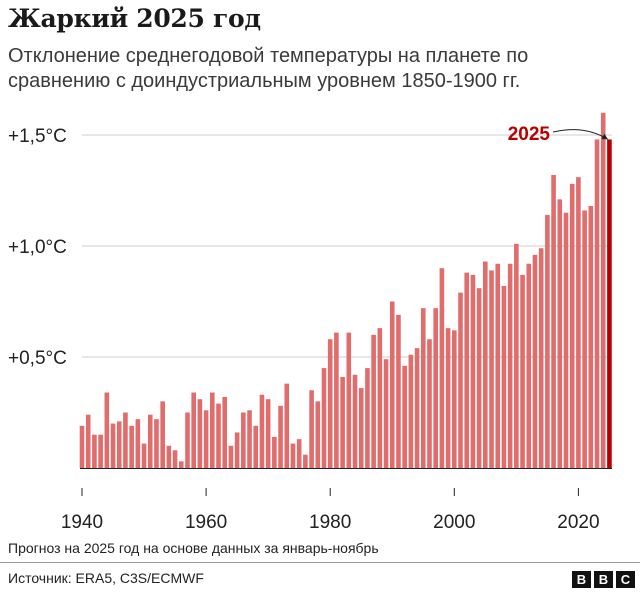 The width and height of the screenshot is (640, 593). Describe the element at coordinates (280, 436) in the screenshot. I see `bar-1972` at that location.